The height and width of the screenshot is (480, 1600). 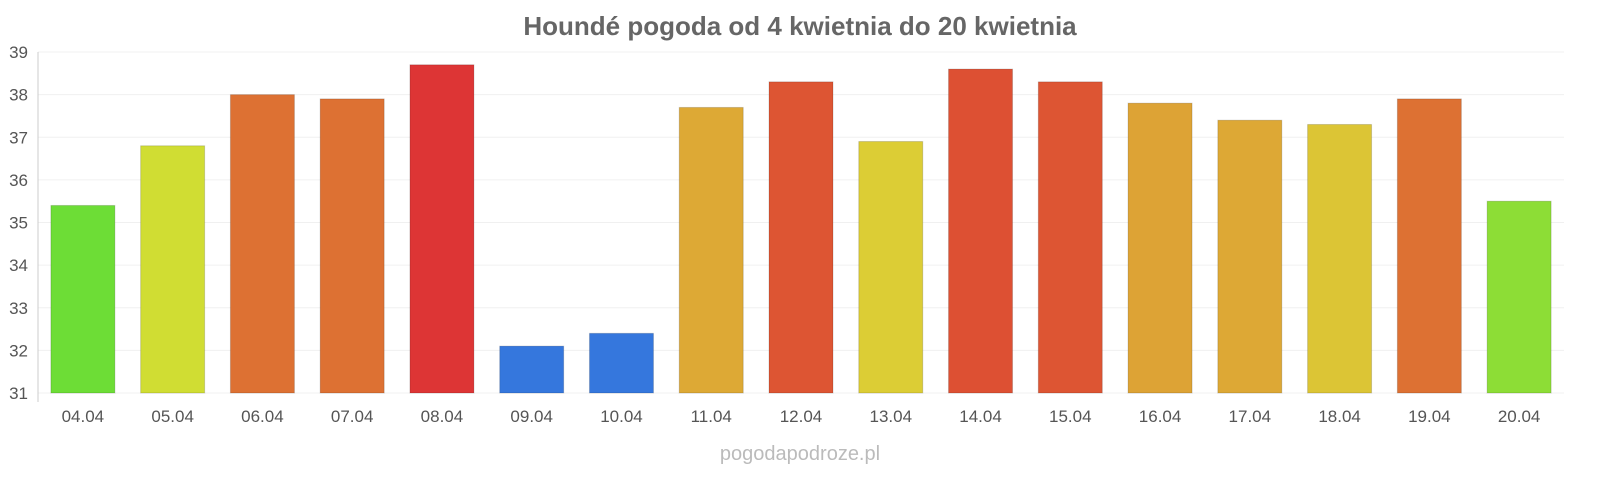 I want to click on x-tick-label: 17.04, so click(x=1250, y=416).